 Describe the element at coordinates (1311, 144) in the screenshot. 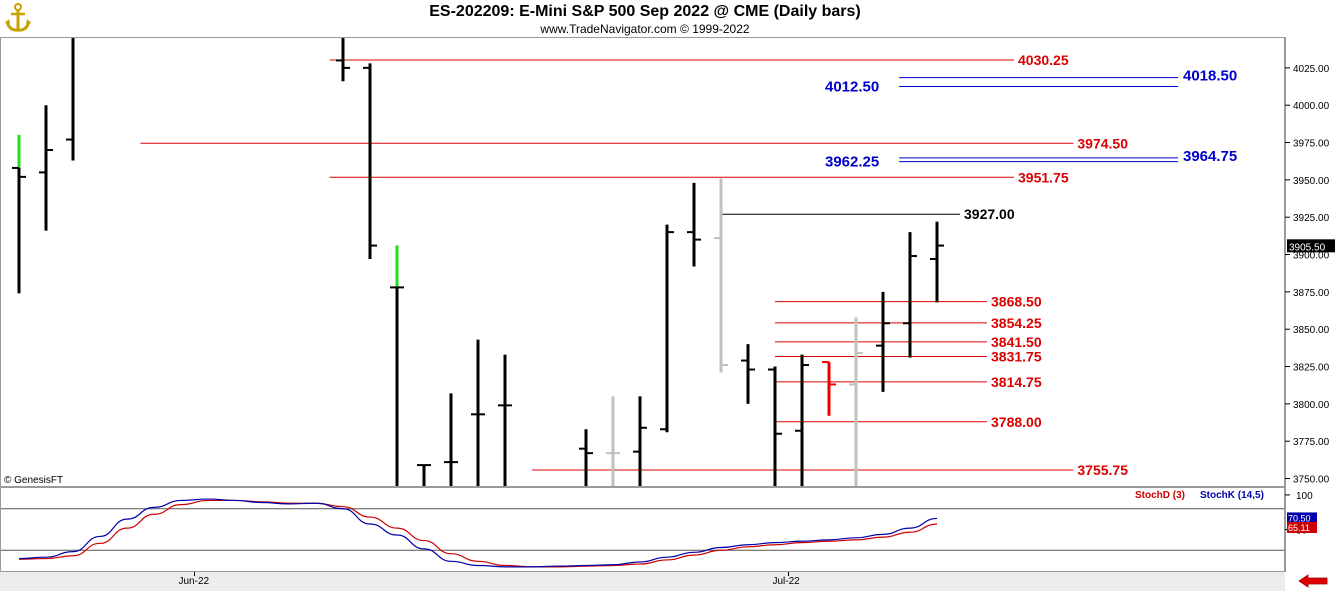

I see `y-tick-label: 3975.00` at that location.